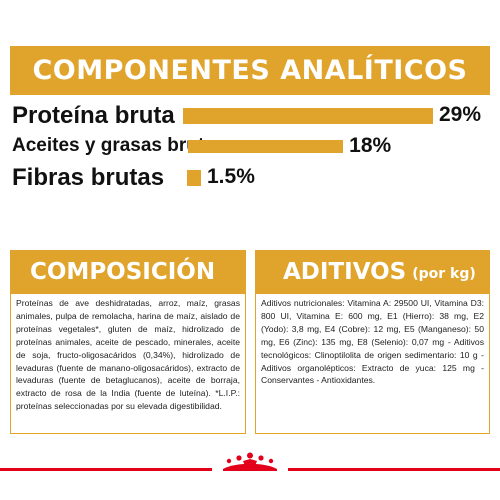  Describe the element at coordinates (93, 115) in the screenshot. I see `analytics-label-protein: Proteína bruta` at that location.